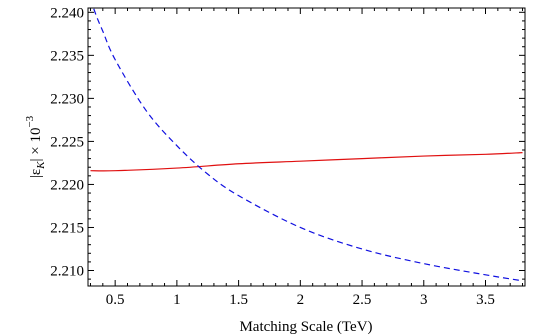 Image resolution: width=533 pixels, height=336 pixels. I want to click on y-tick-label: 2.225, so click(67, 142).